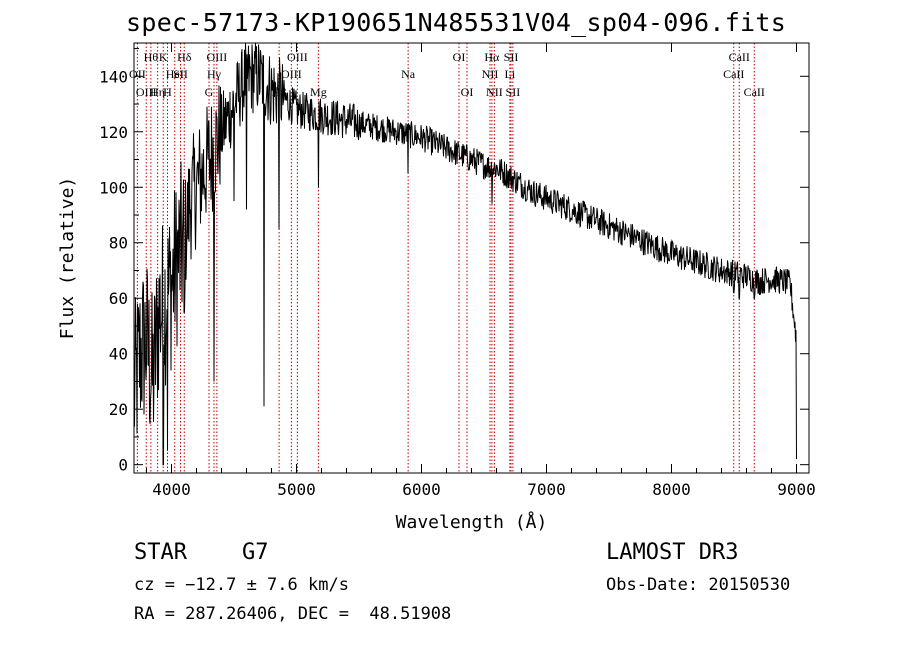 This screenshot has height=649, width=900. I want to click on line-marker-label-19: NII, so click(490, 74).